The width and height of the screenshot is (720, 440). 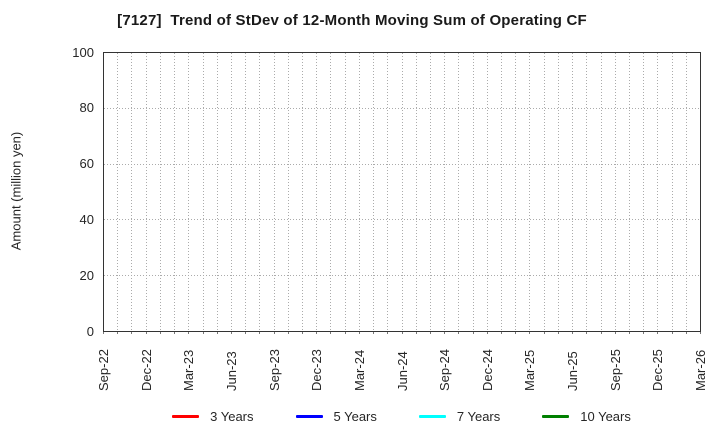 What do you see at coordinates (487, 370) in the screenshot?
I see `x-tick-label: Dec-24` at bounding box center [487, 370].